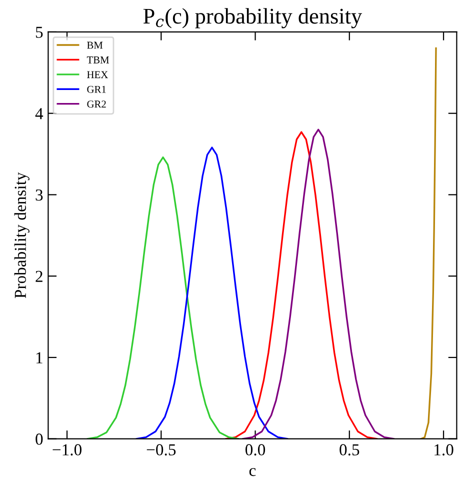  Describe the element at coordinates (22, 235) in the screenshot. I see `y-axis-title: Probability density` at that location.